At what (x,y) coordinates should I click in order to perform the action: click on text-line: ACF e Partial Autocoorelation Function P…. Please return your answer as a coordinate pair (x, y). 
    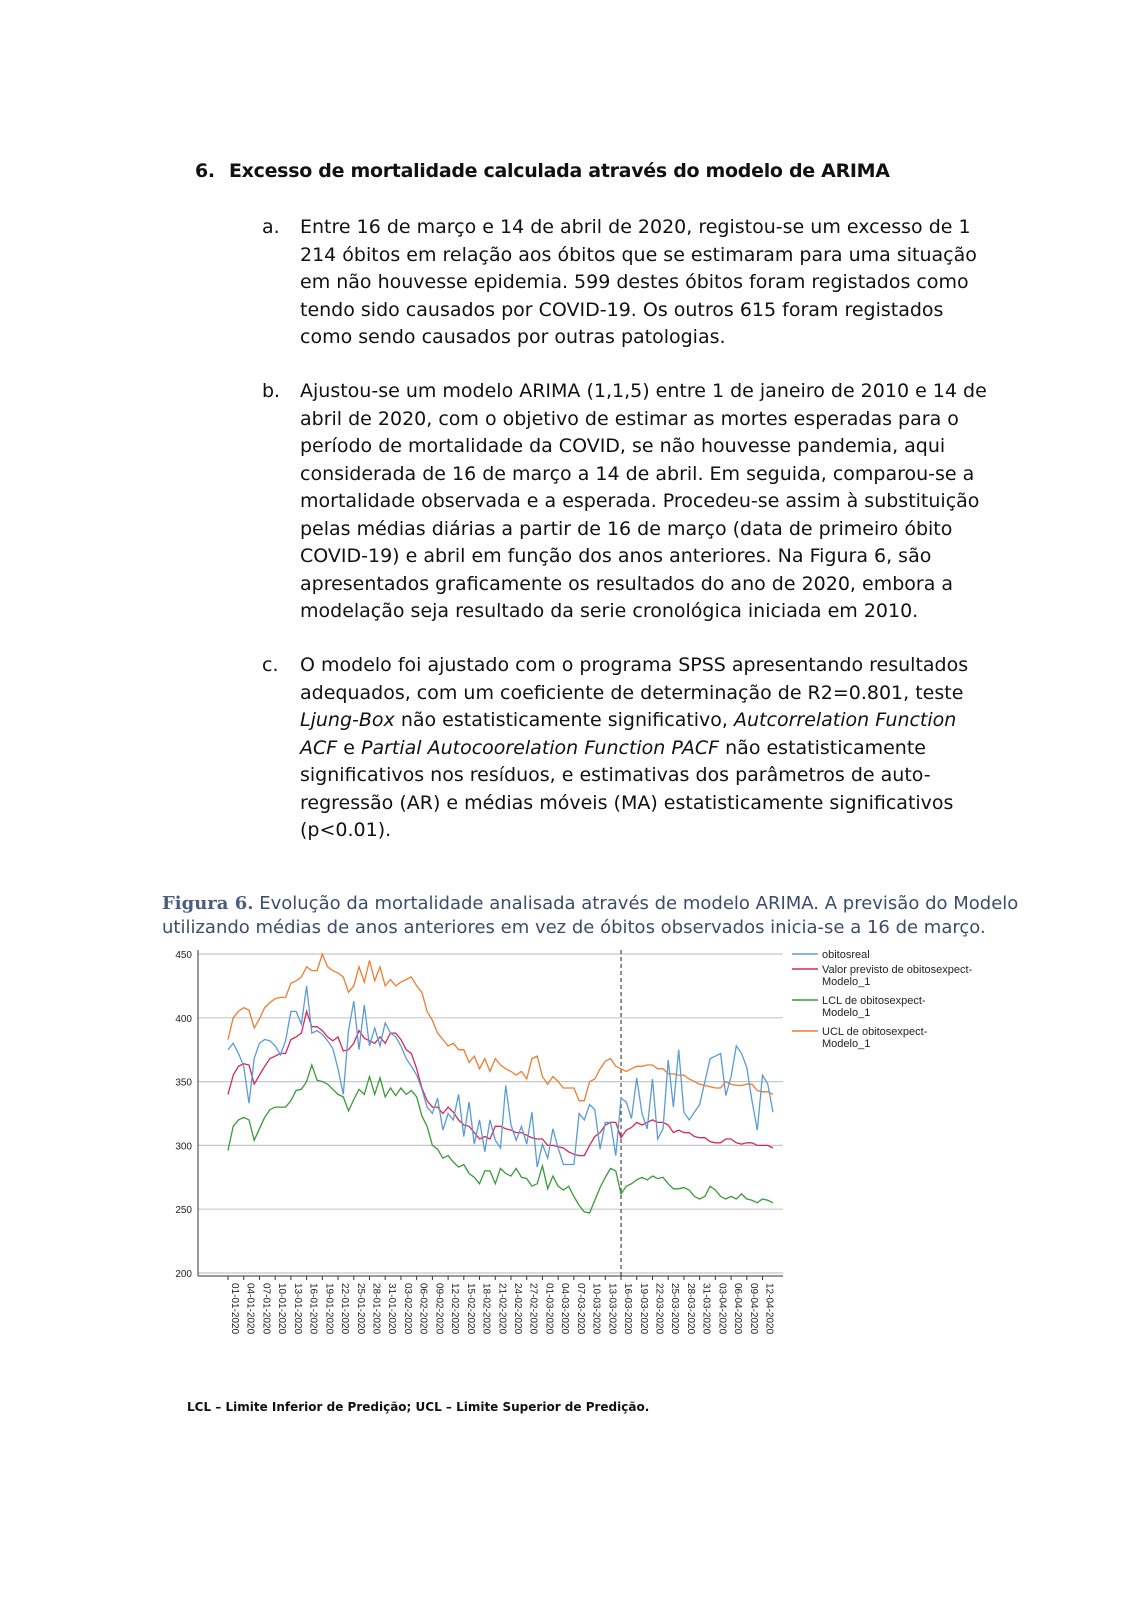
    Looking at the image, I should click on (613, 747).